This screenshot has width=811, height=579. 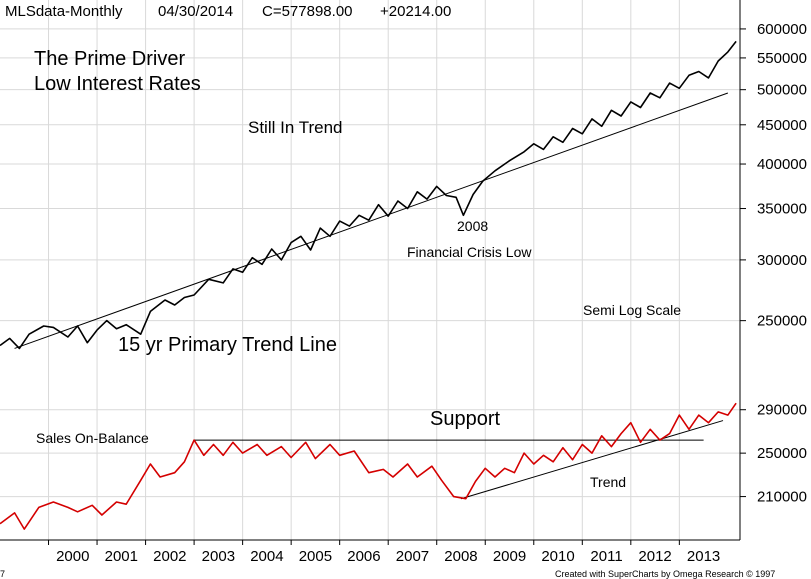 I want to click on xtick-label-2001: 2001, so click(x=121, y=556).